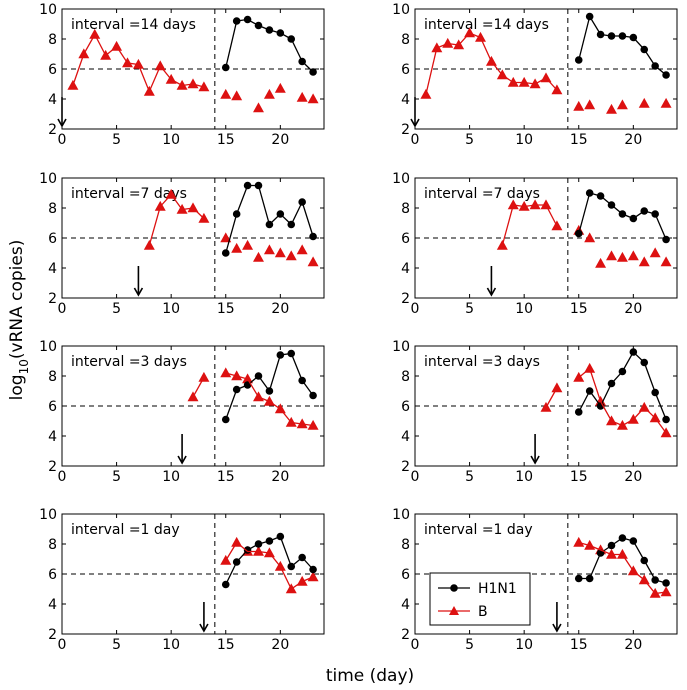 The image size is (687, 690). What do you see at coordinates (482, 194) in the screenshot?
I see `interval-label: interval =7 days` at bounding box center [482, 194].